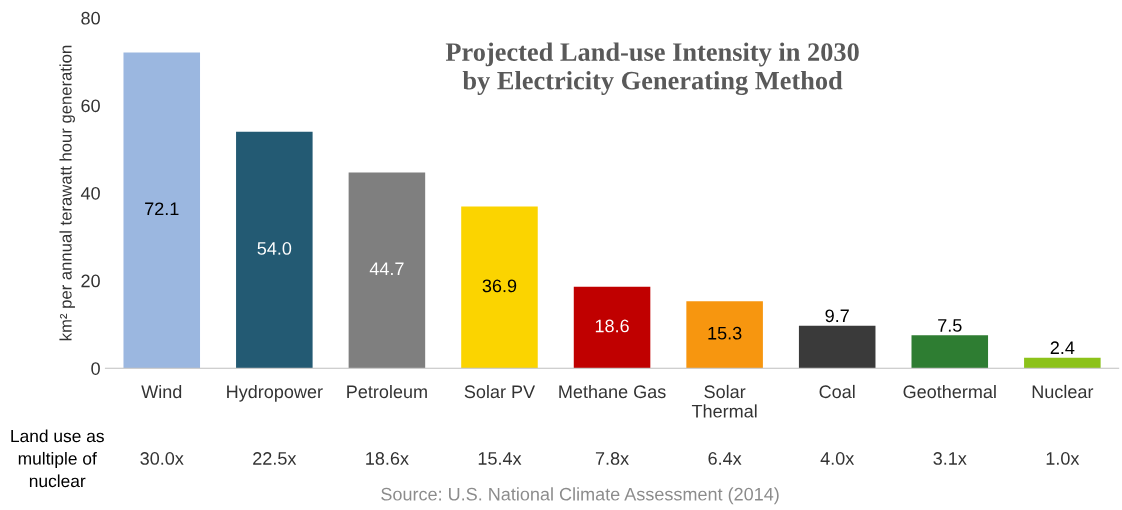 The height and width of the screenshot is (510, 1122). I want to click on data-label: 2.4, so click(1062, 347).